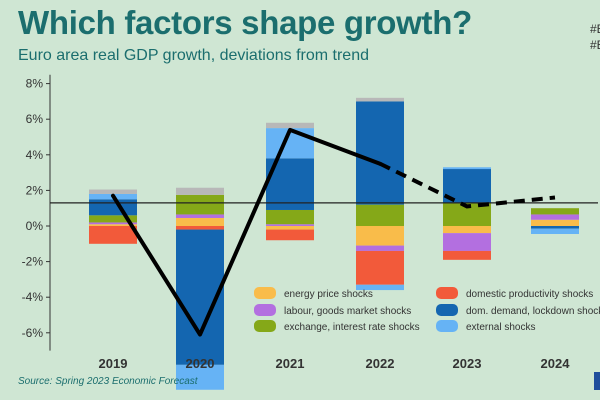 The width and height of the screenshot is (600, 400). What do you see at coordinates (290, 363) in the screenshot?
I see `x-tick-label: 2021` at bounding box center [290, 363].